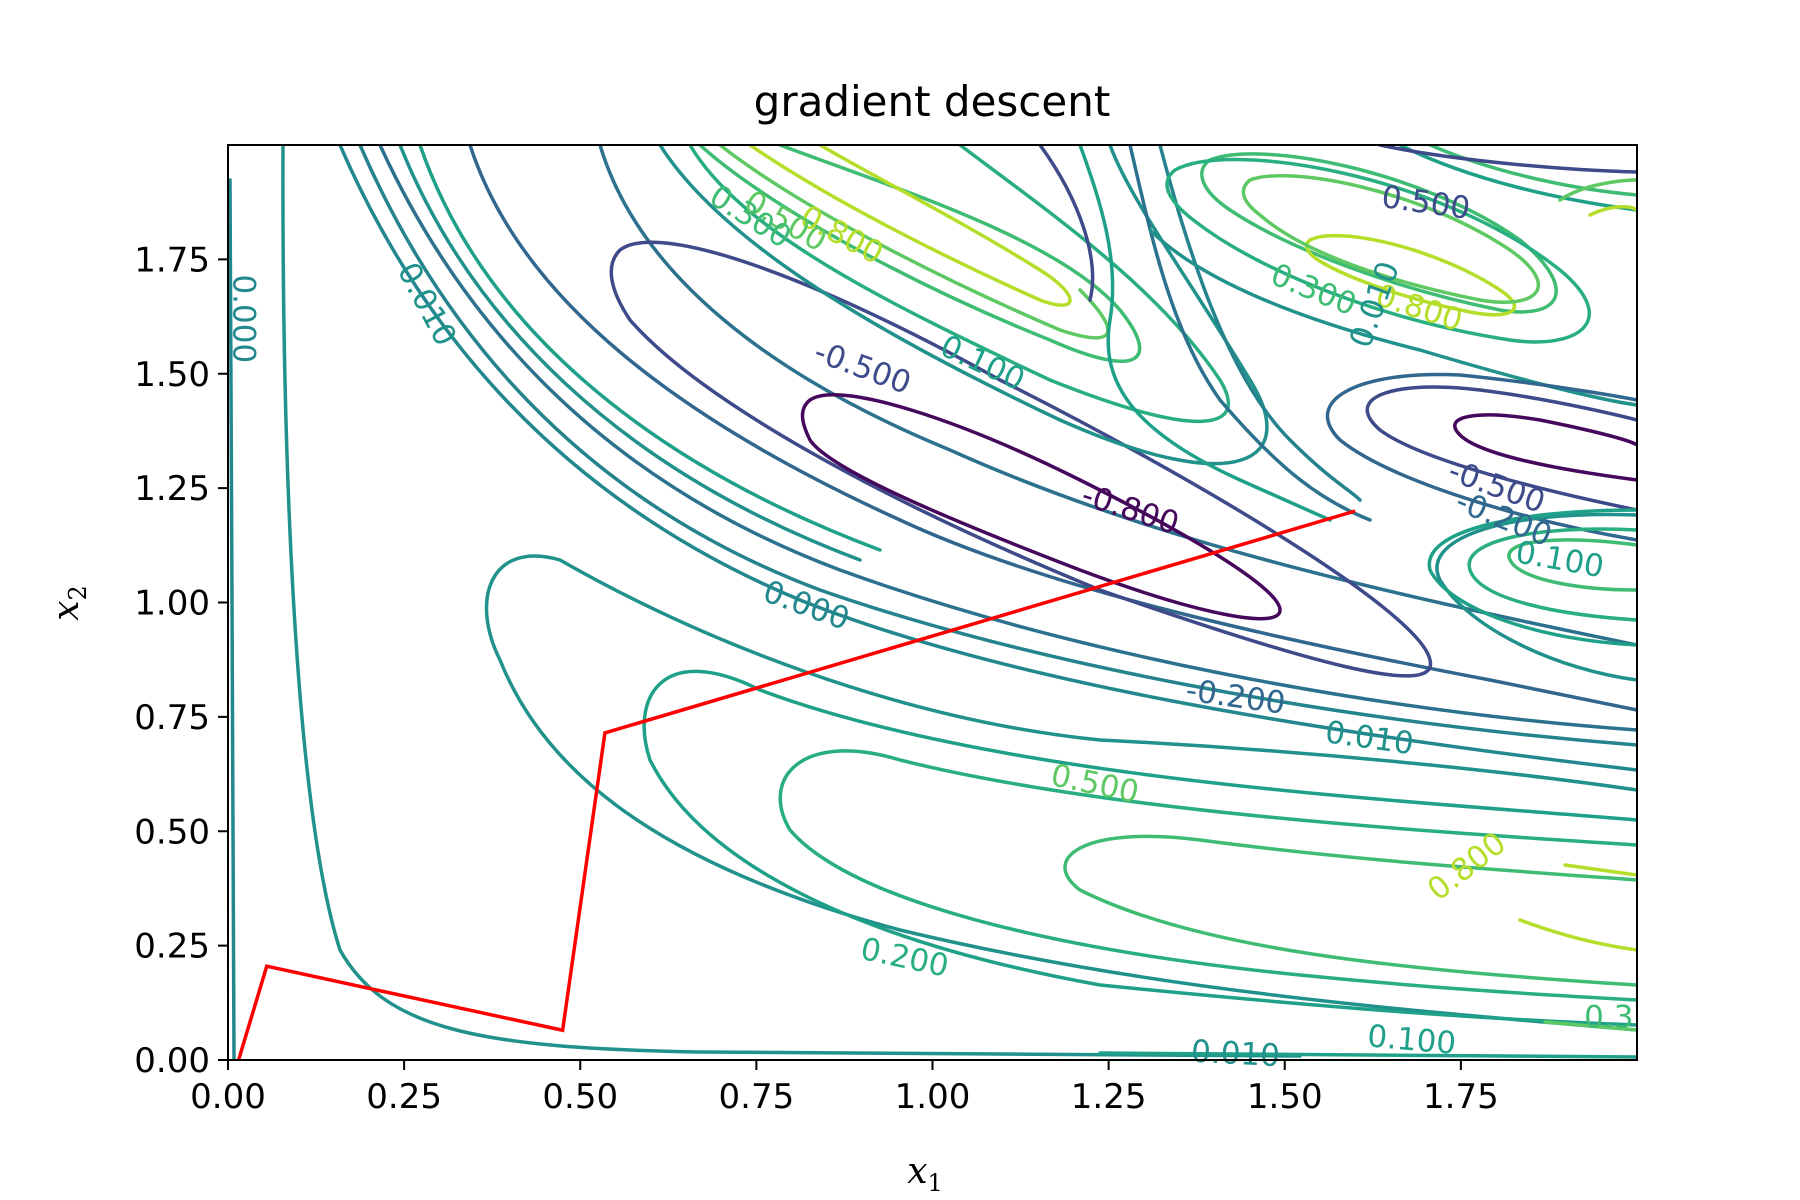 This screenshot has height=1200, width=1800. What do you see at coordinates (935, 1183) in the screenshot?
I see `x-axis-label-sub: 1` at bounding box center [935, 1183].